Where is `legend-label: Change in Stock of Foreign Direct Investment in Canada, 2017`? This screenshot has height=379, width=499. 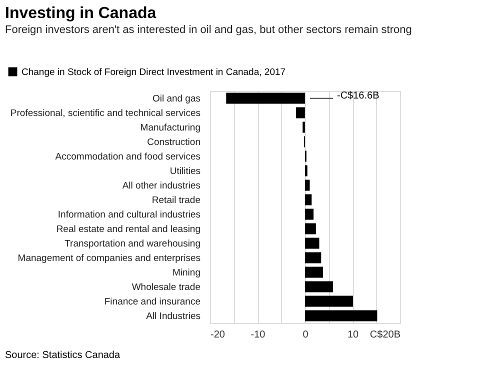 legend-label: Change in Stock of Foreign Direct Investment in Canada, 2017 is located at coordinates (154, 72).